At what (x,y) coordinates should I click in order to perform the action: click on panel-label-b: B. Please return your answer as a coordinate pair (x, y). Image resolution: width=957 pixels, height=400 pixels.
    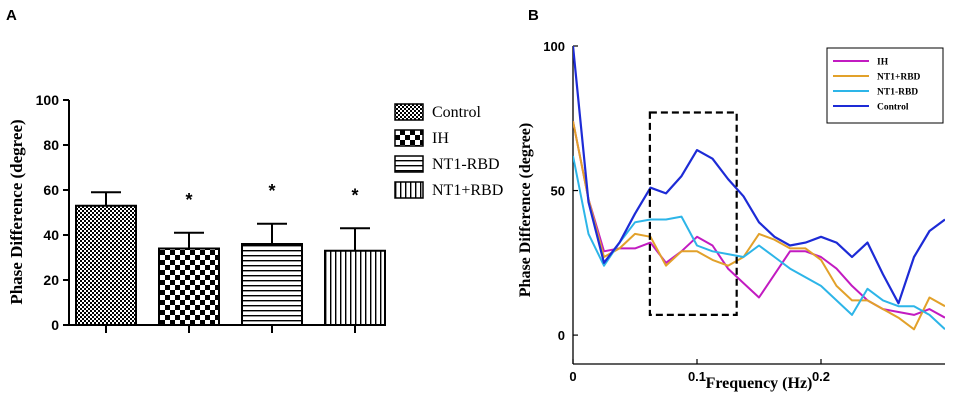
    Looking at the image, I should click on (533, 15).